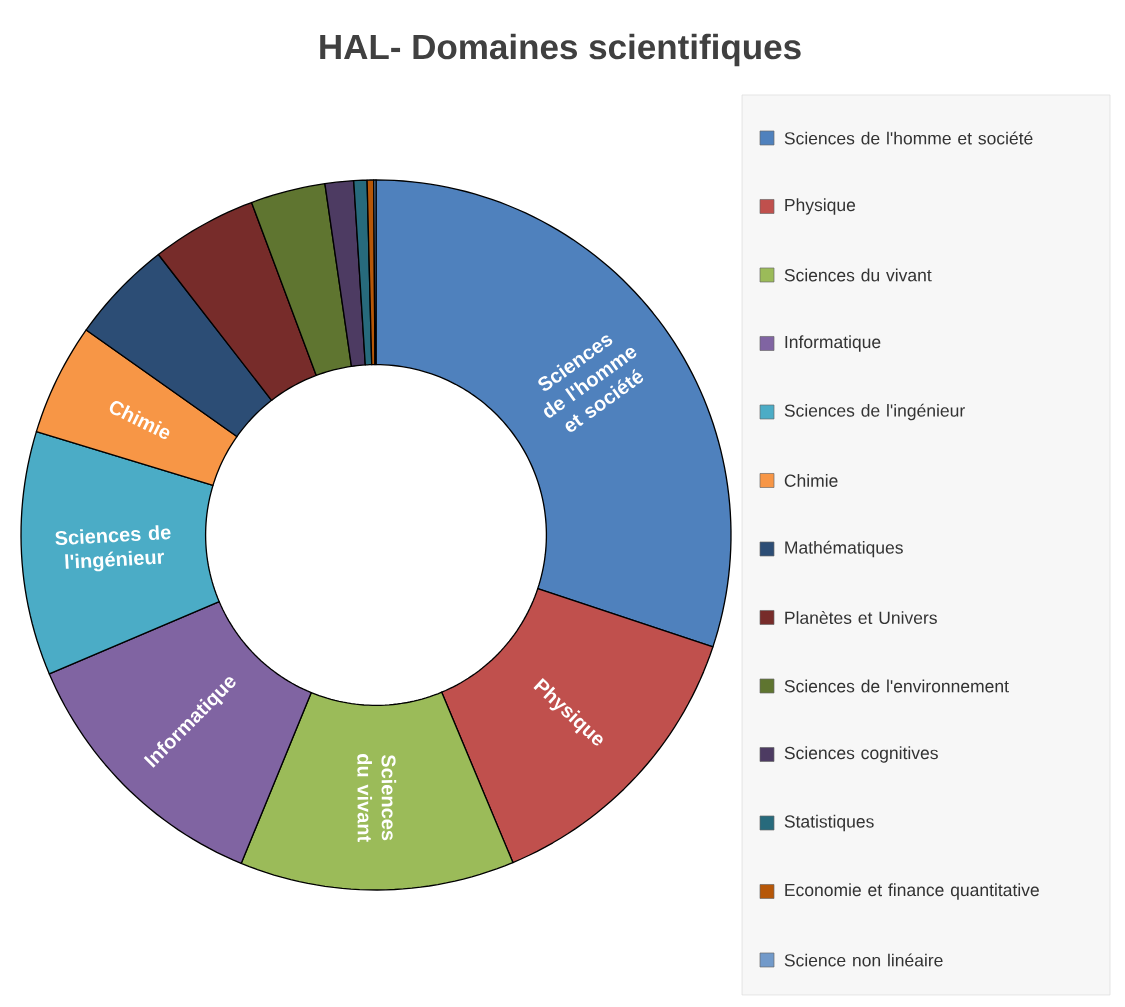 Image resolution: width=1125 pixels, height=1007 pixels. Describe the element at coordinates (833, 343) in the screenshot. I see `legend-label: Informatique` at that location.